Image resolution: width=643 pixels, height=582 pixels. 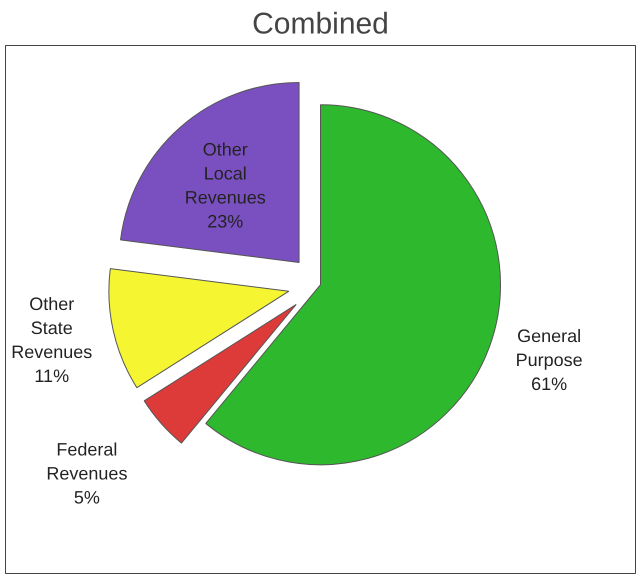 I want to click on chart-title: Combined, so click(x=320, y=24).